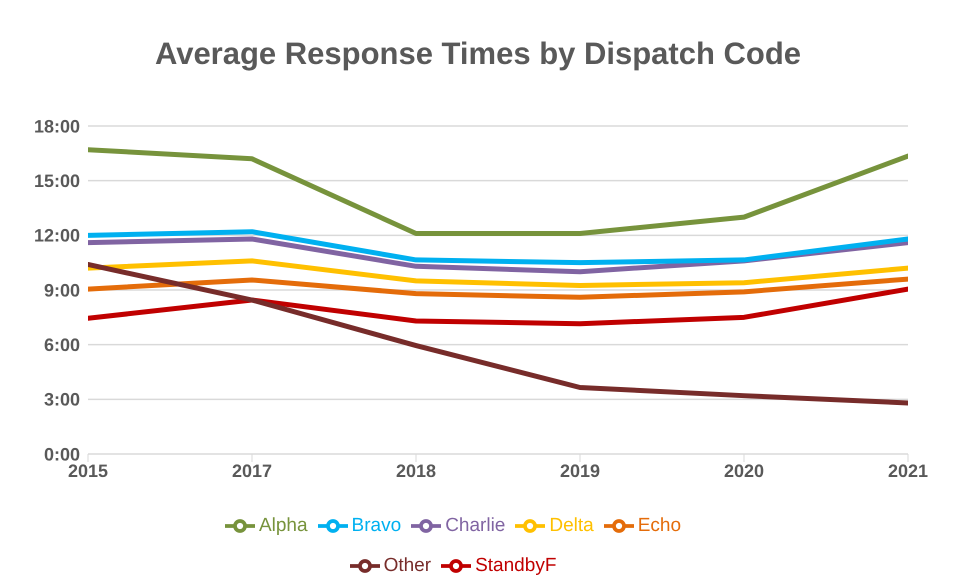 The image size is (958, 577). Describe the element at coordinates (515, 565) in the screenshot. I see `legend-label: StandbyF` at that location.